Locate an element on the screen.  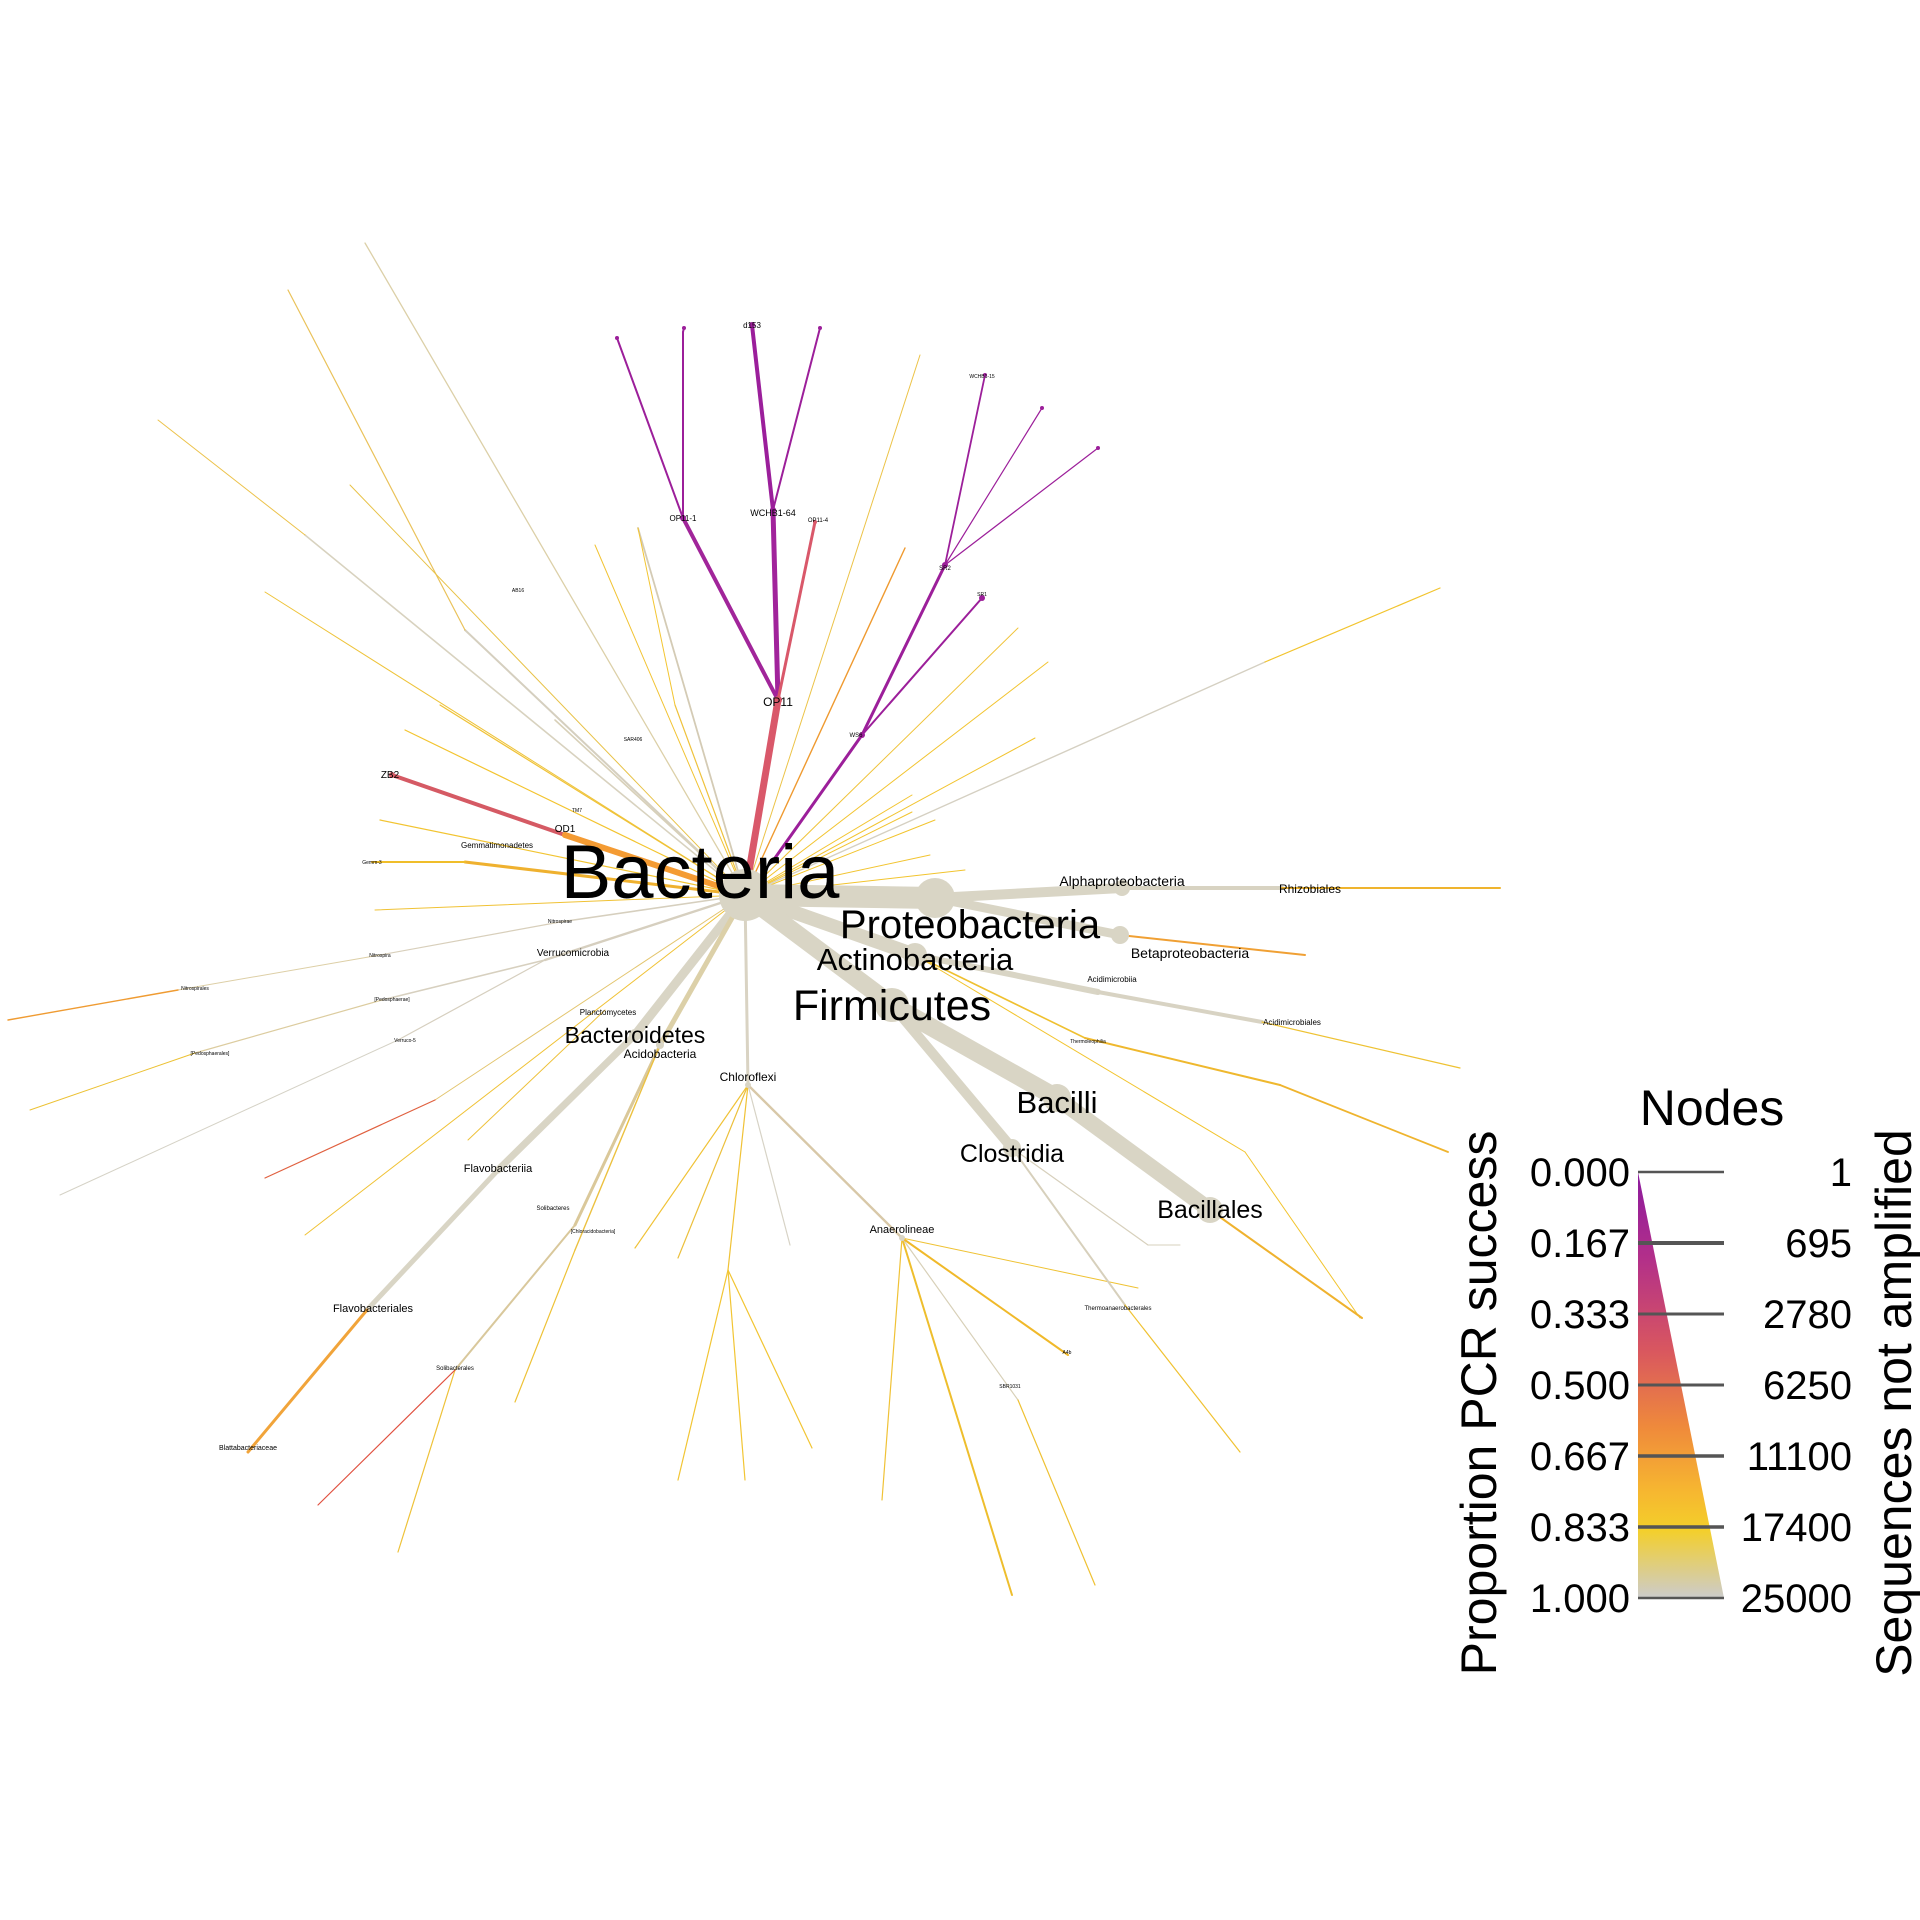
node-od1 is located at coordinates (565, 835).